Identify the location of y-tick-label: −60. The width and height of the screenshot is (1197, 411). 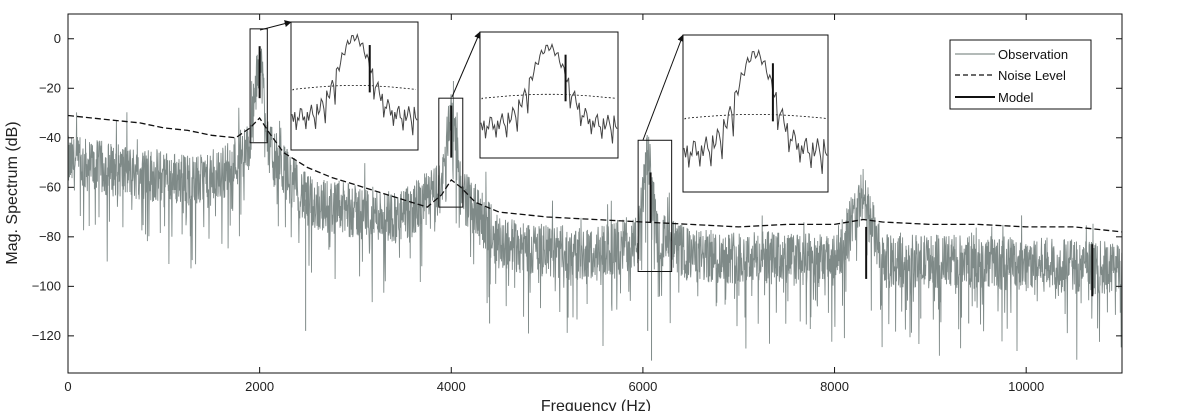
(50, 186).